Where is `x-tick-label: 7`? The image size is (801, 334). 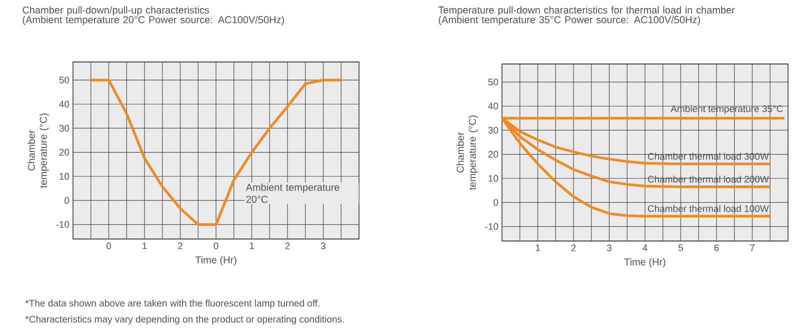 x-tick-label: 7 is located at coordinates (752, 248).